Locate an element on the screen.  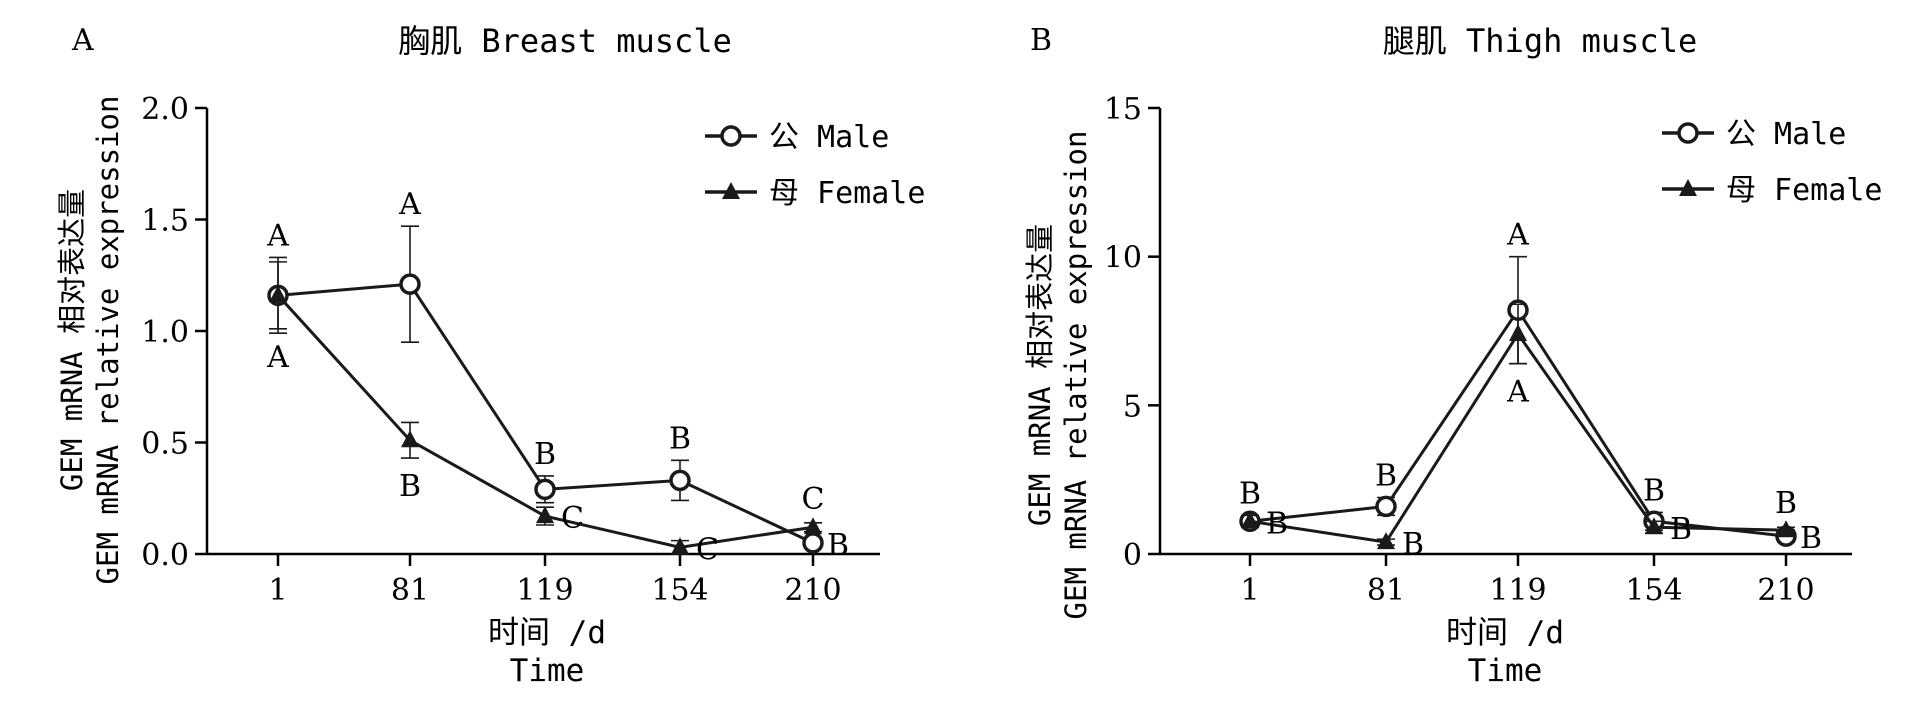
y-tick-label: 15 is located at coordinates (1123, 109).